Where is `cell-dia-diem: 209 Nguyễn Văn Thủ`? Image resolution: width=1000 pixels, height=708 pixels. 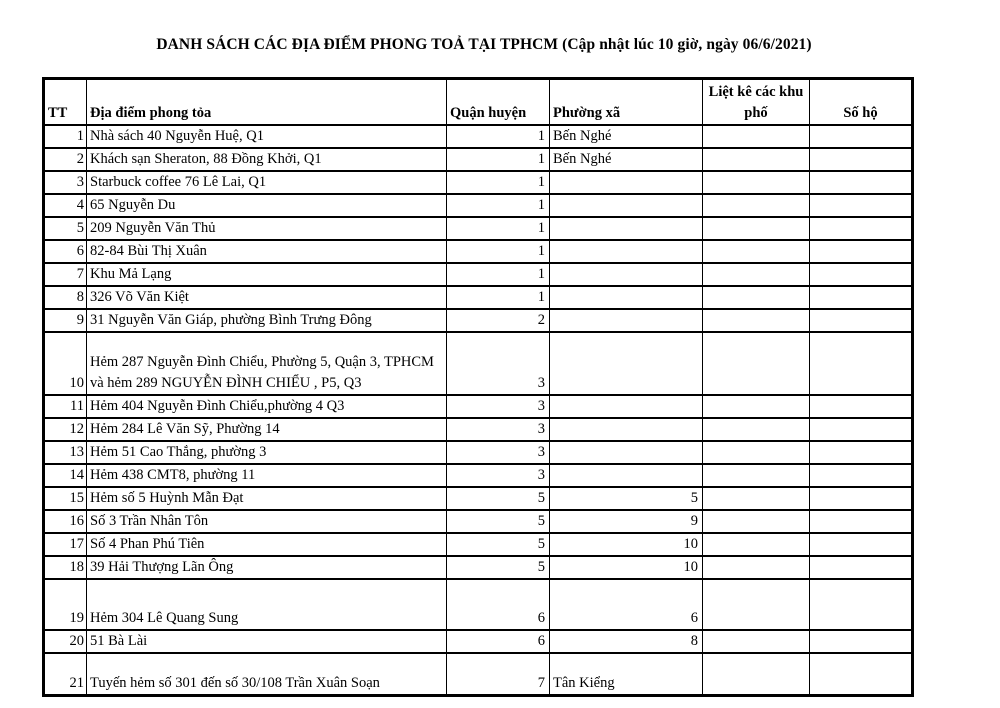
cell-dia-diem: 209 Nguyễn Văn Thủ is located at coordinates (266, 228).